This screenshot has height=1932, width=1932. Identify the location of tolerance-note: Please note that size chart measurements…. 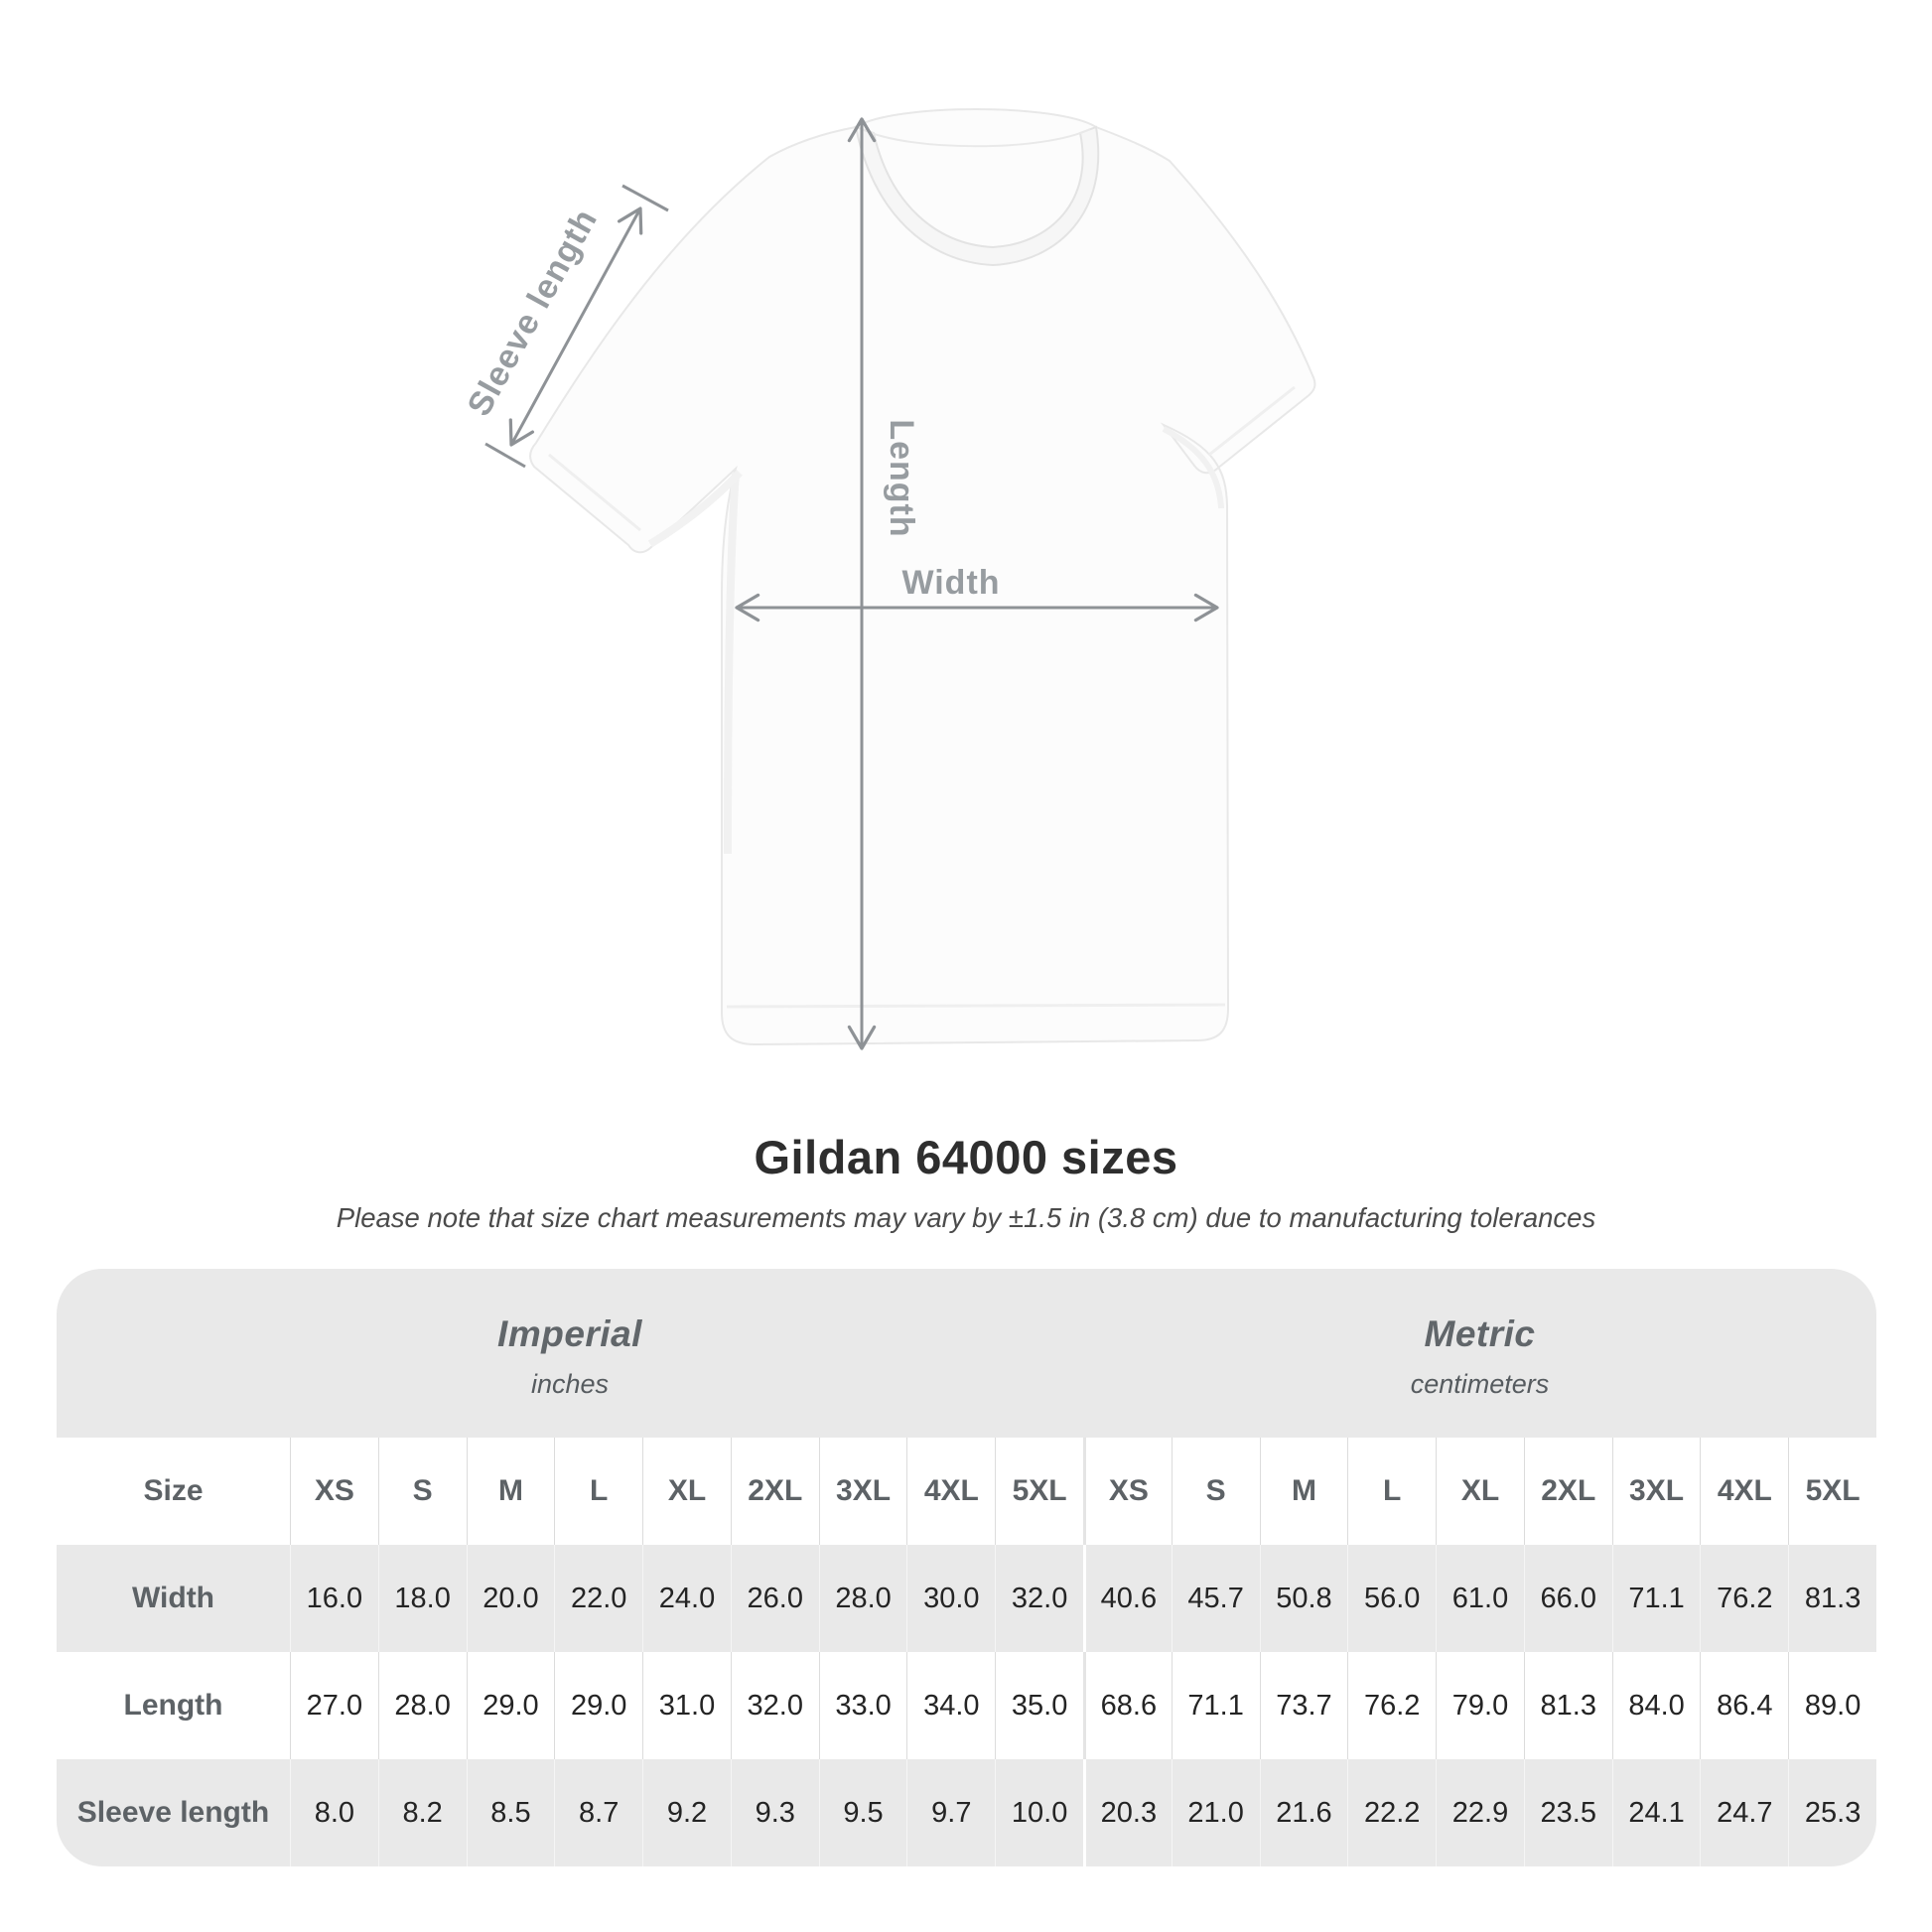
(966, 1217).